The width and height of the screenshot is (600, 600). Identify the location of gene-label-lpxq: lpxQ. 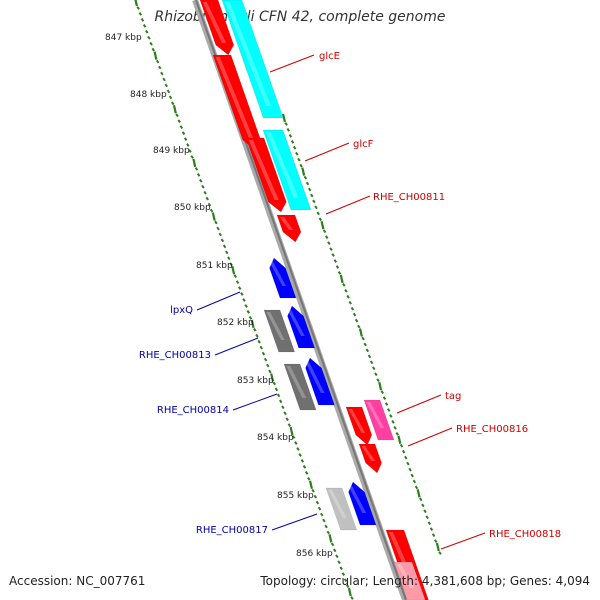
(181, 310).